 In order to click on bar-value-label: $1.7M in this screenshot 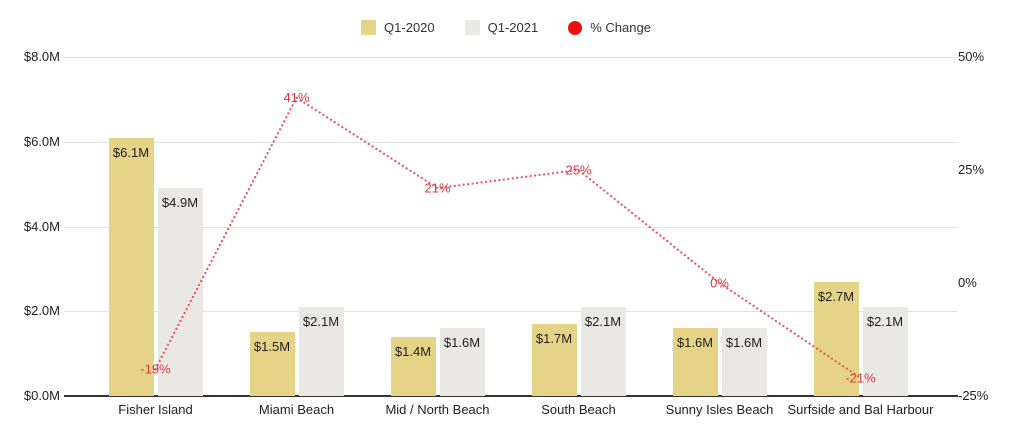, I will do `click(554, 338)`.